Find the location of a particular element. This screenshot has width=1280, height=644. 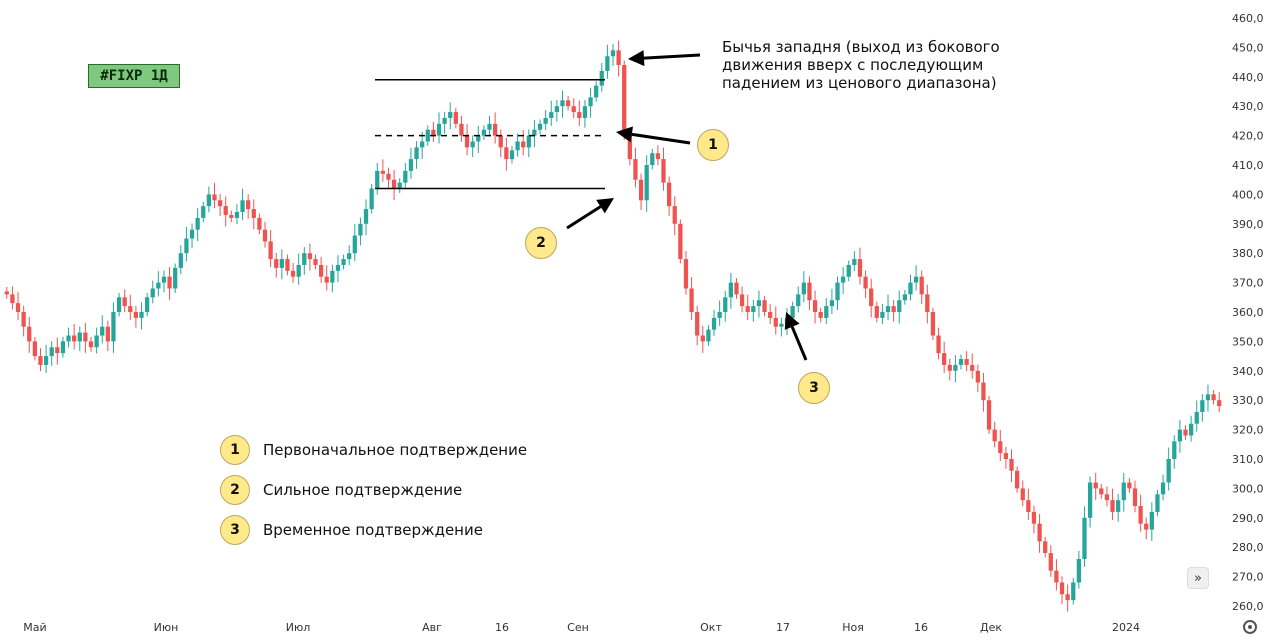

legend-badge-2: 2 is located at coordinates (235, 490).